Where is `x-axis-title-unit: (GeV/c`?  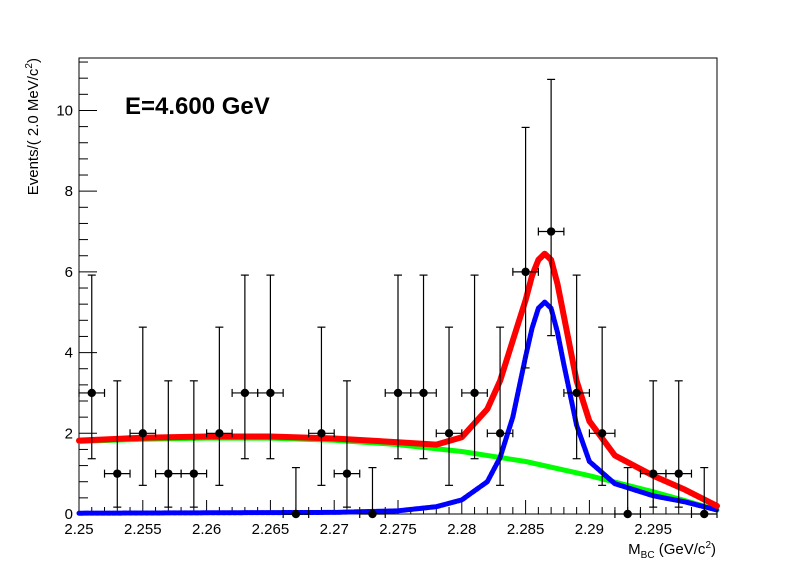 x-axis-title-unit: (GeV/c is located at coordinates (680, 549).